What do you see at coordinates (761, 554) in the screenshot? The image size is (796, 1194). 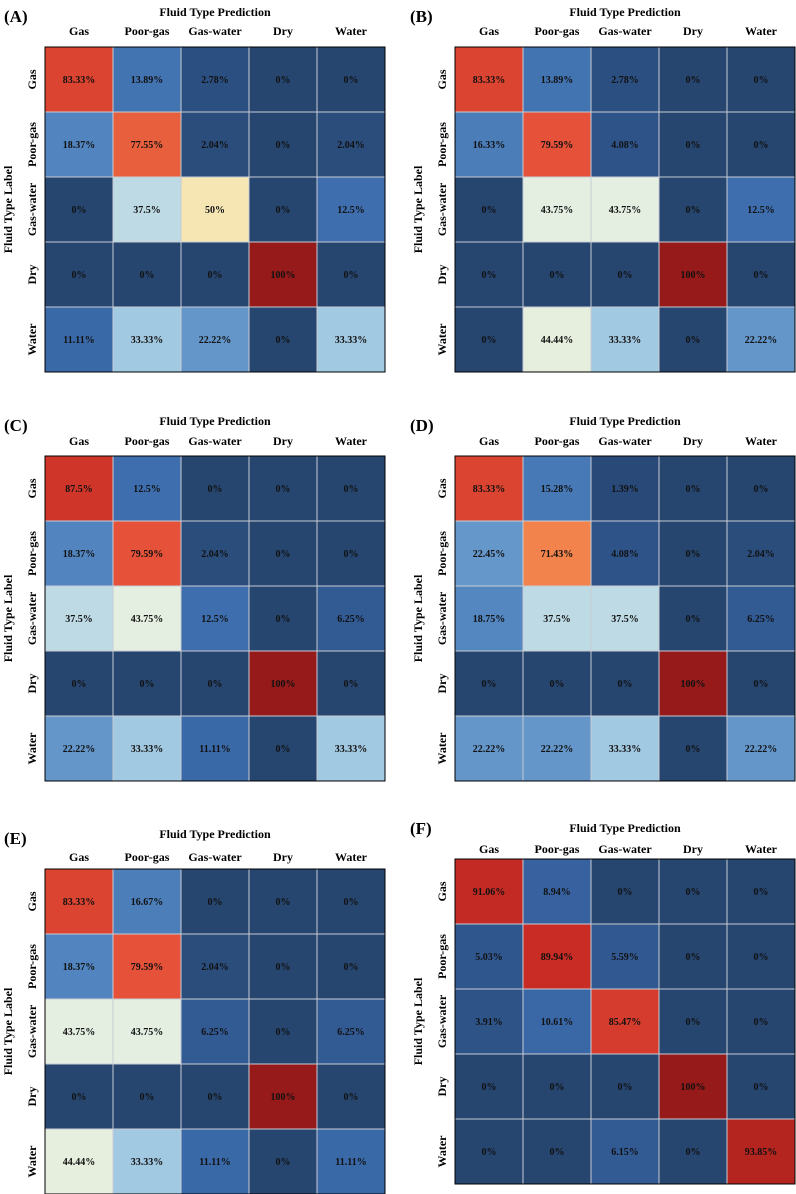 I see `cell-value: 2.04%` at bounding box center [761, 554].